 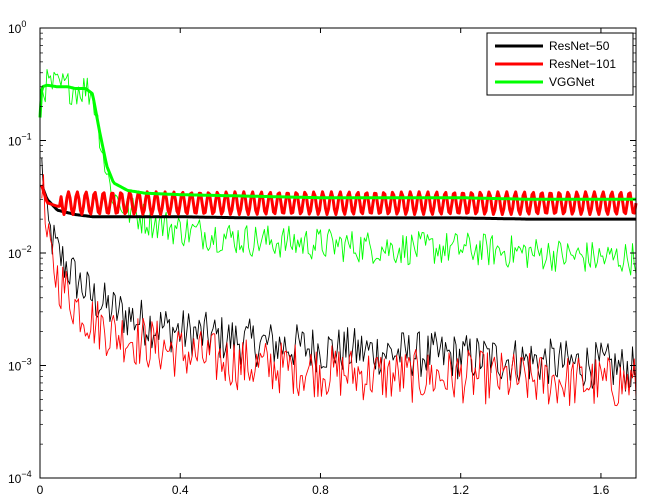 I want to click on x-tick-label: 1.2, so click(x=460, y=490).